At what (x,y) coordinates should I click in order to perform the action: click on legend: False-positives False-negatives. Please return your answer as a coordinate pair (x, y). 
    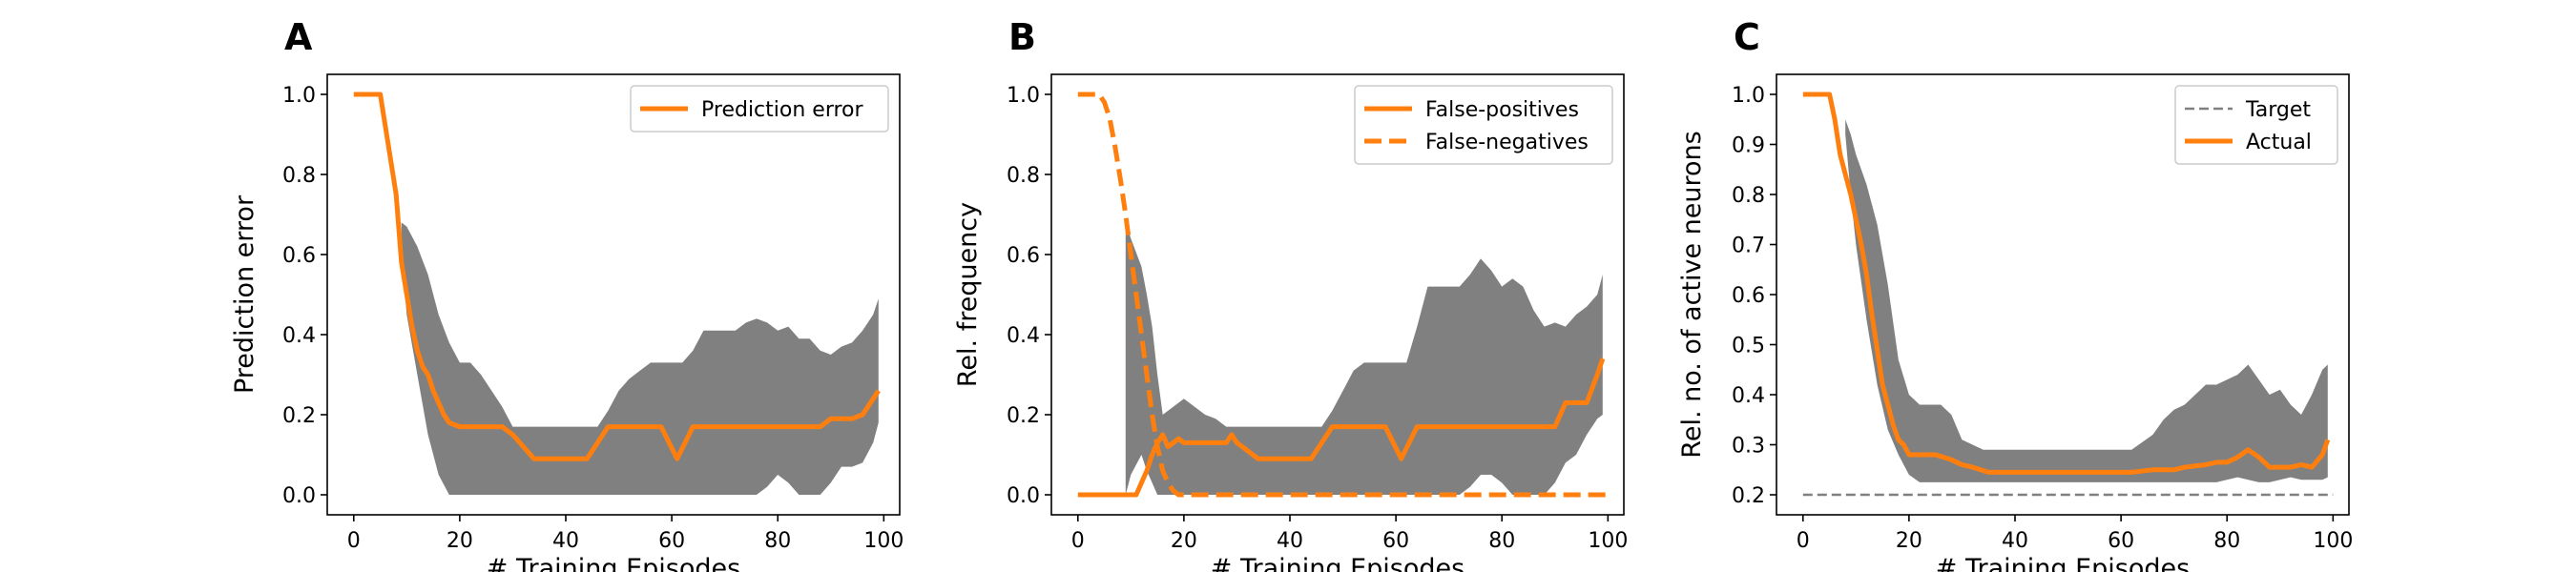
    Looking at the image, I should click on (1483, 125).